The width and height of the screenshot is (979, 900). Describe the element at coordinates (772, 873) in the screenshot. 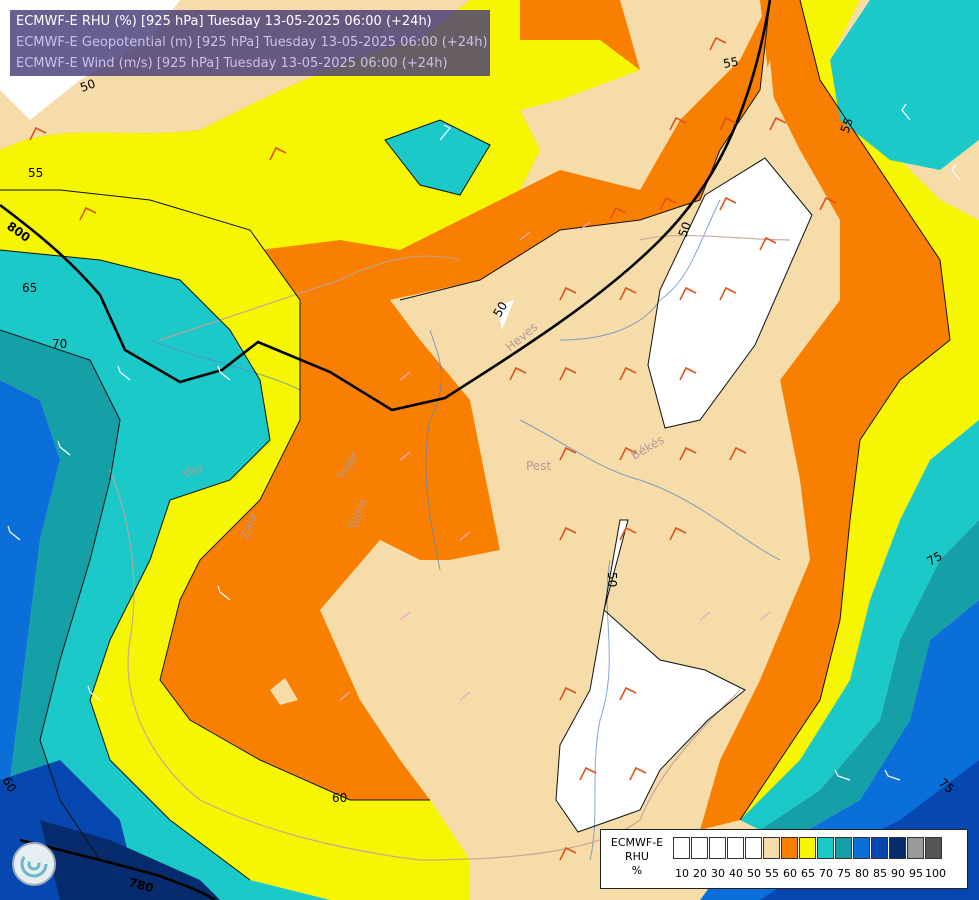

I see `scale-tick-label: 55` at that location.